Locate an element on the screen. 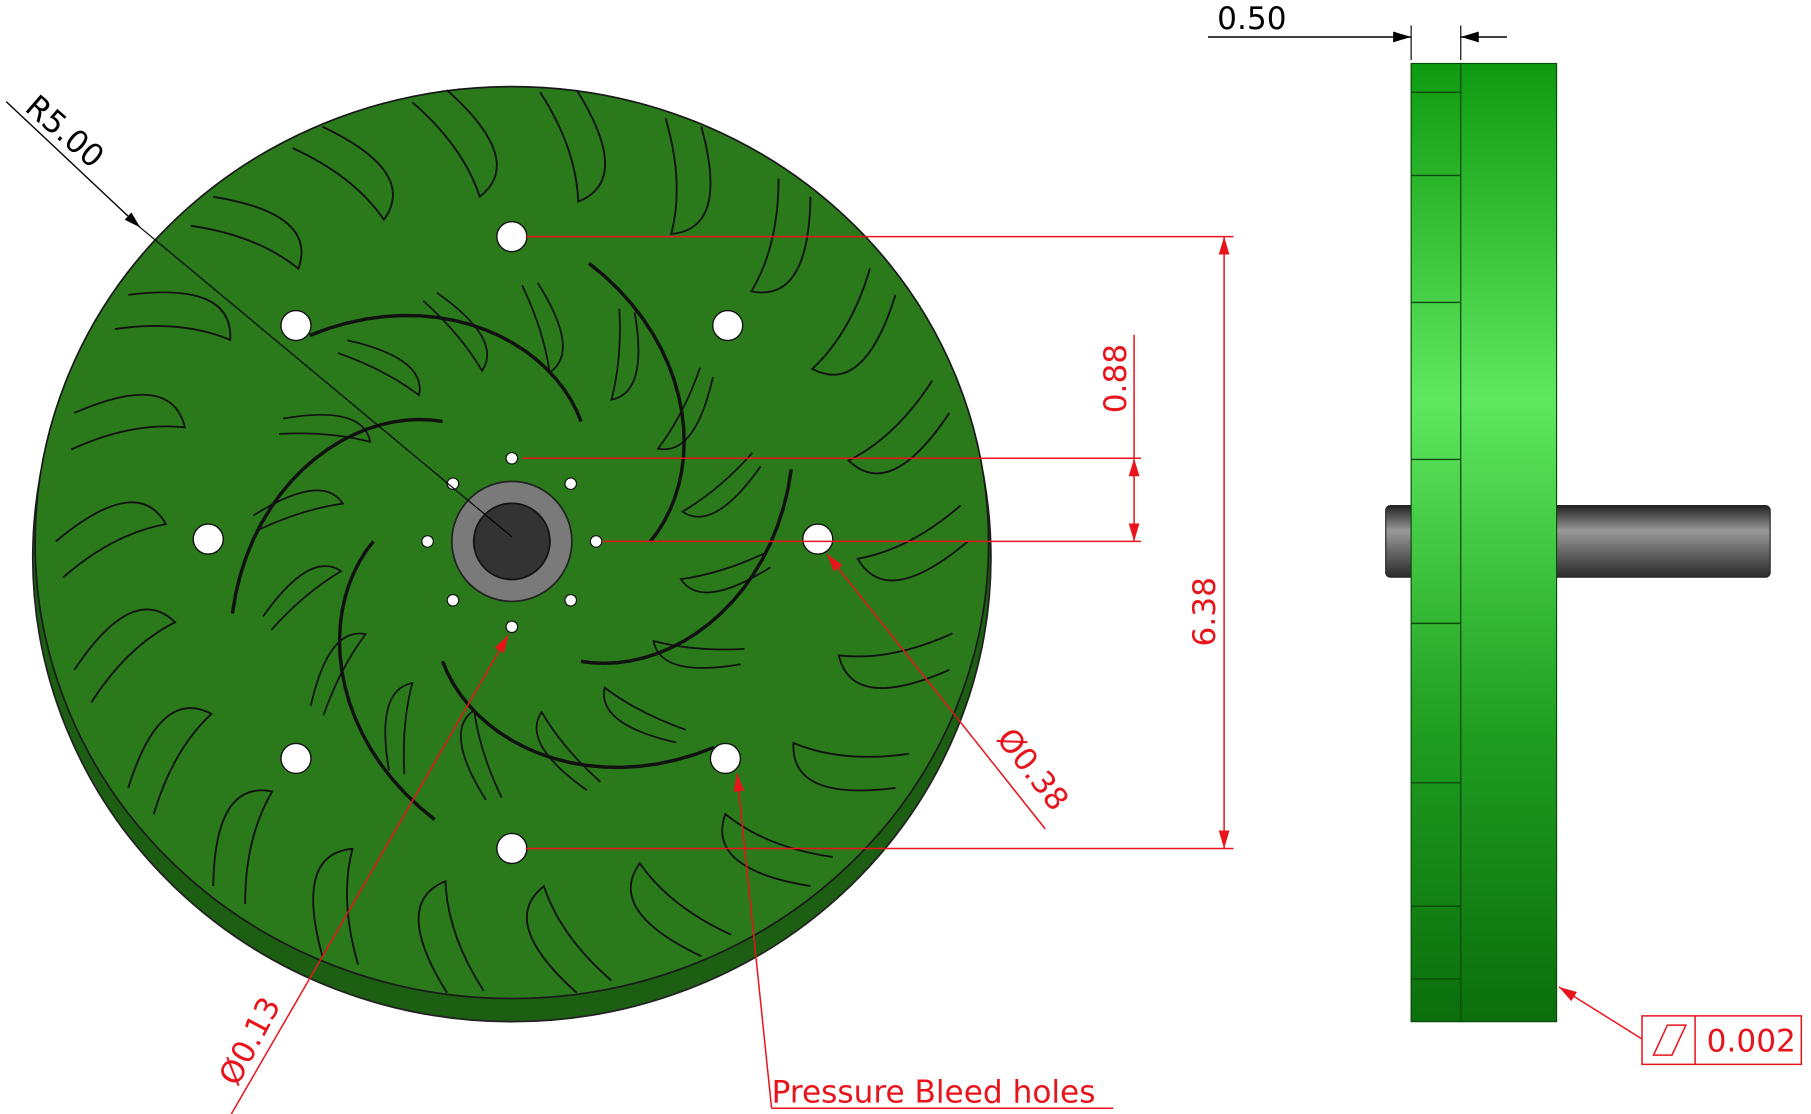  blade-side is located at coordinates (1436, 542).